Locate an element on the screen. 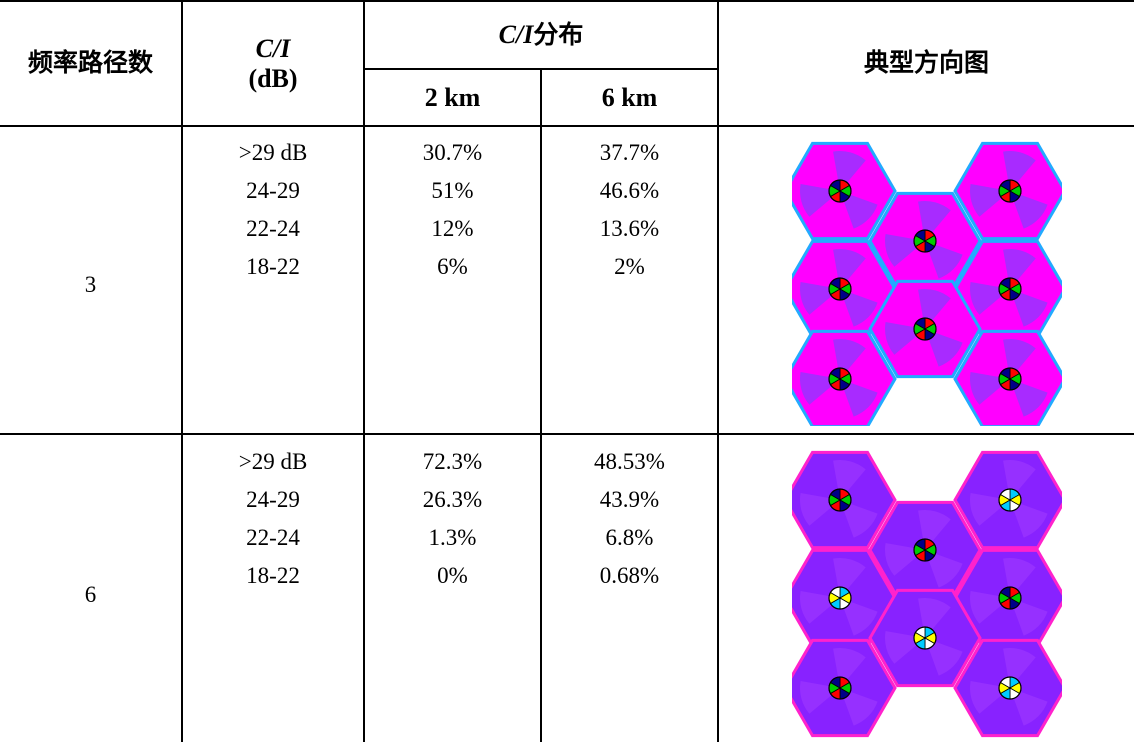  header-distribution-label: C/I is located at coordinates (516, 35).